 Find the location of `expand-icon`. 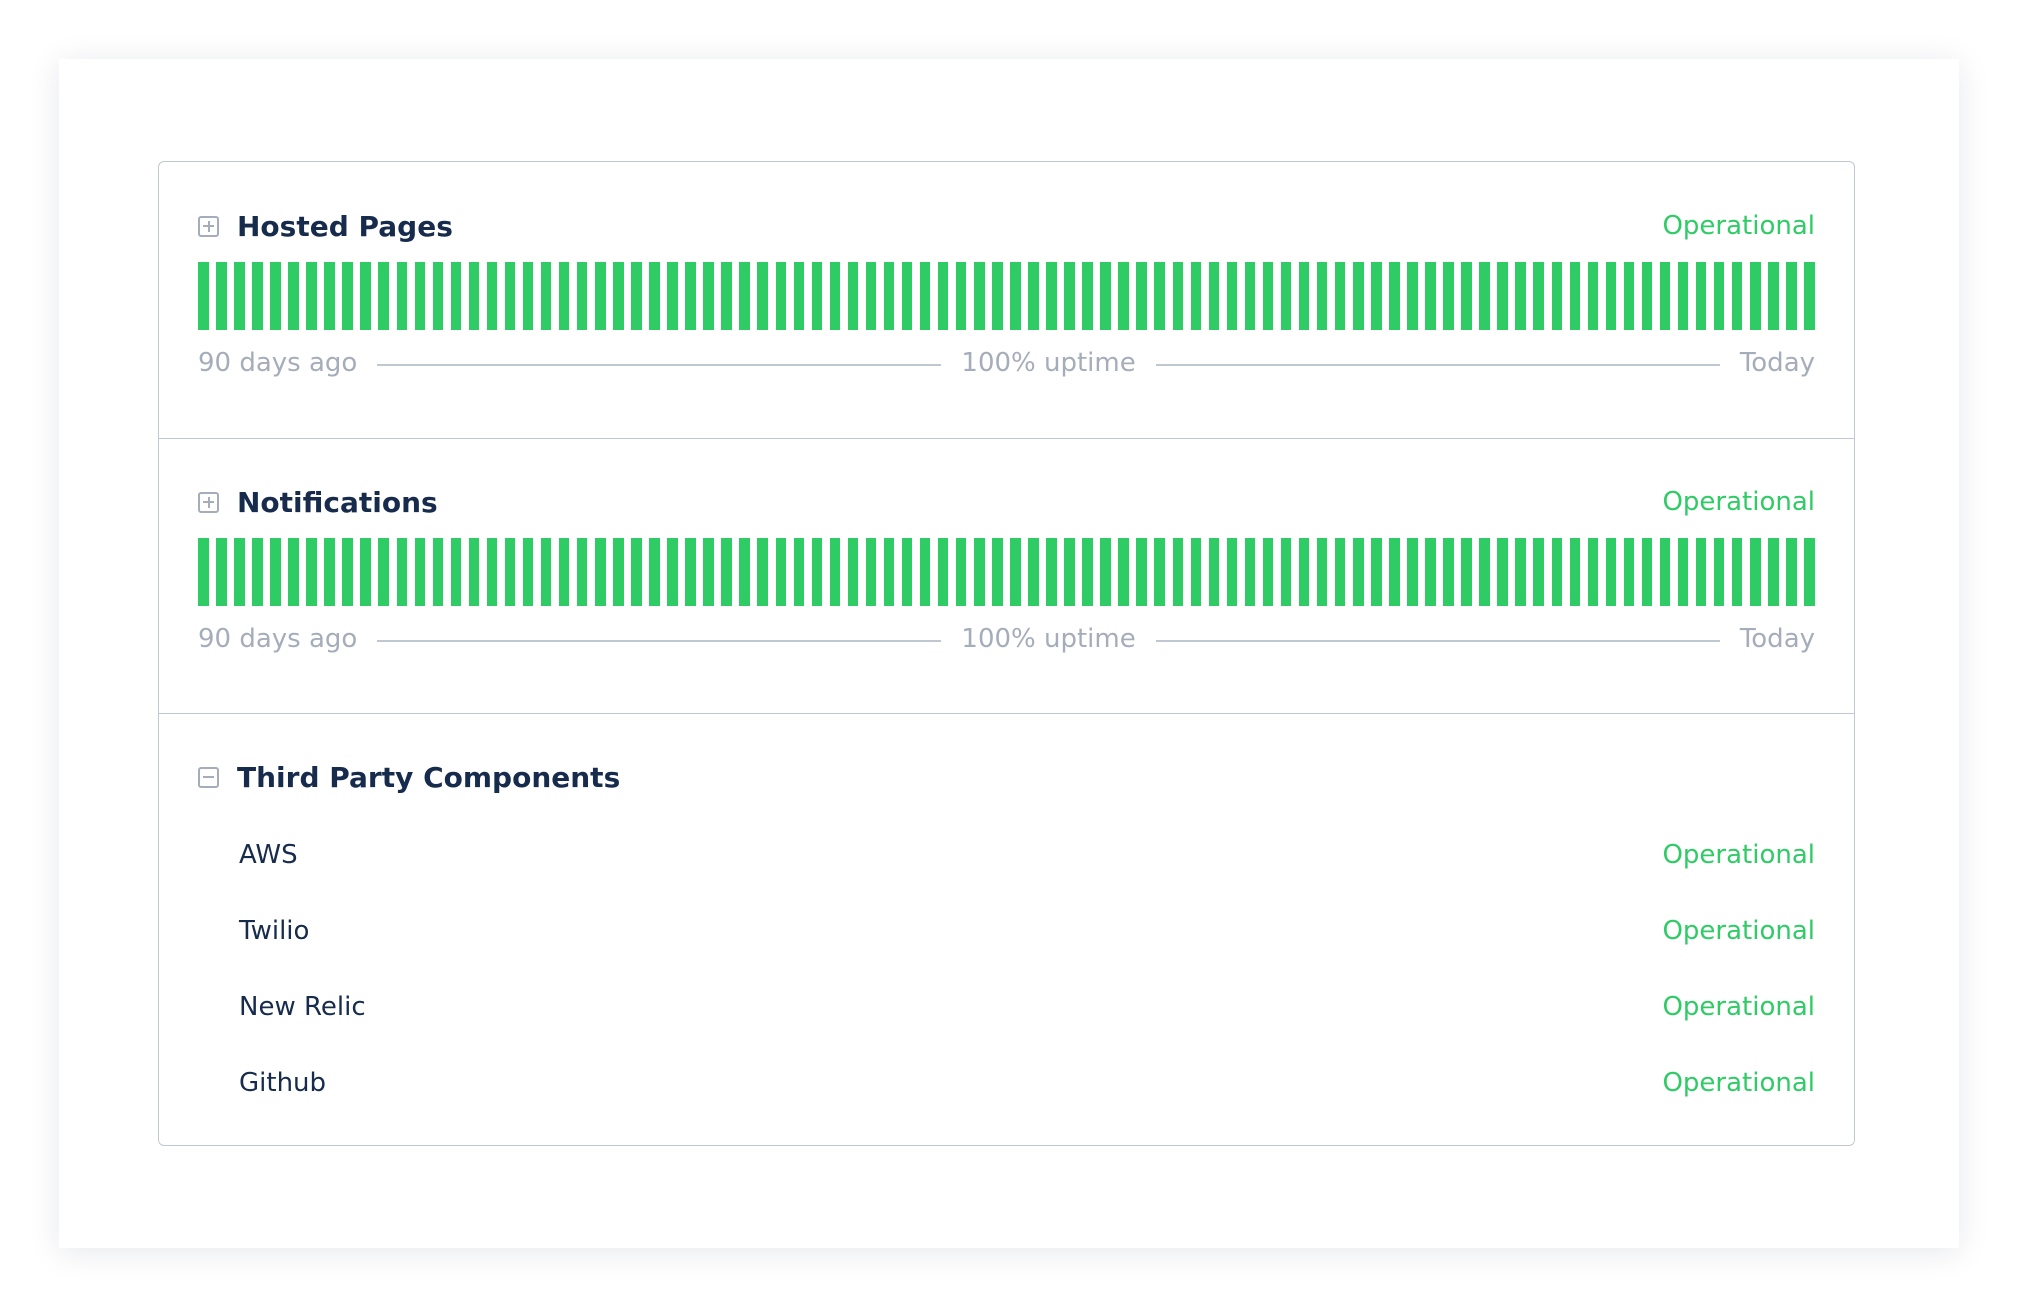

expand-icon is located at coordinates (208, 502).